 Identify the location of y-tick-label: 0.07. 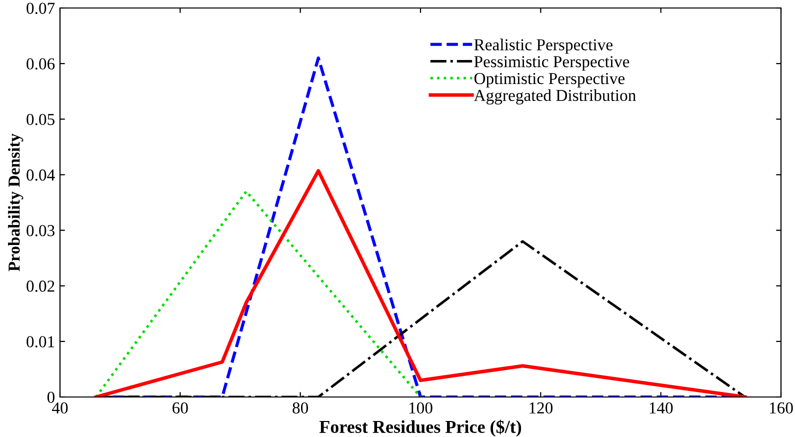
(40, 8).